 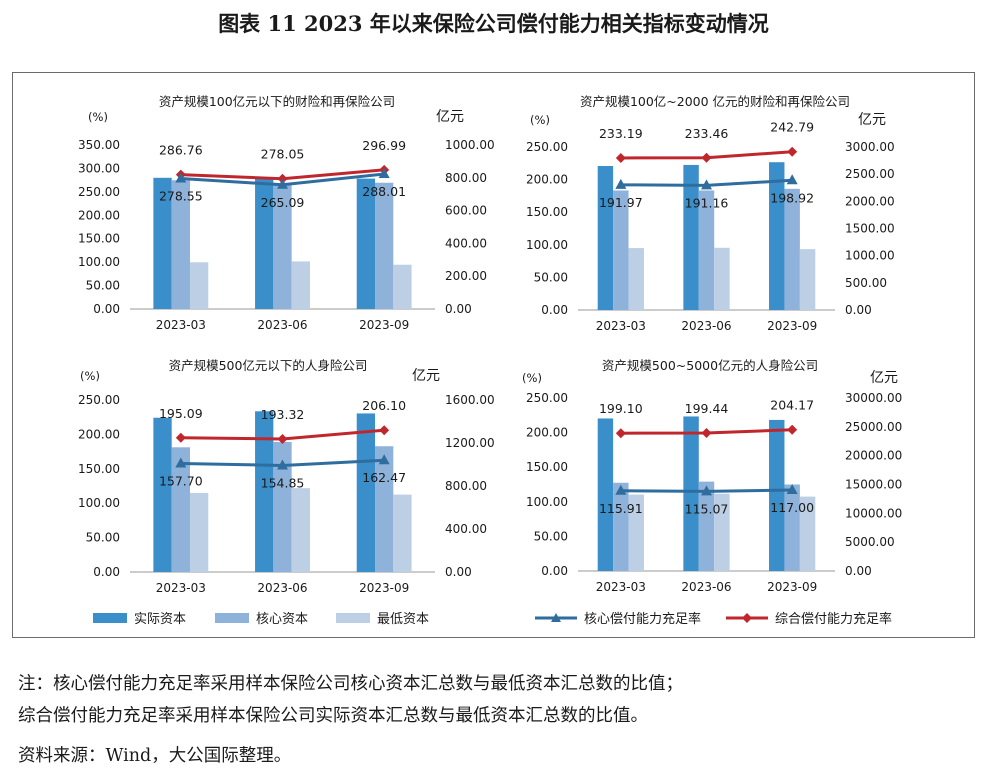 What do you see at coordinates (493, 618) in the screenshot?
I see `legend: 实际资本 核心资本 最低资本 核心偿付能力充足率 综合偿付能力充足率` at bounding box center [493, 618].